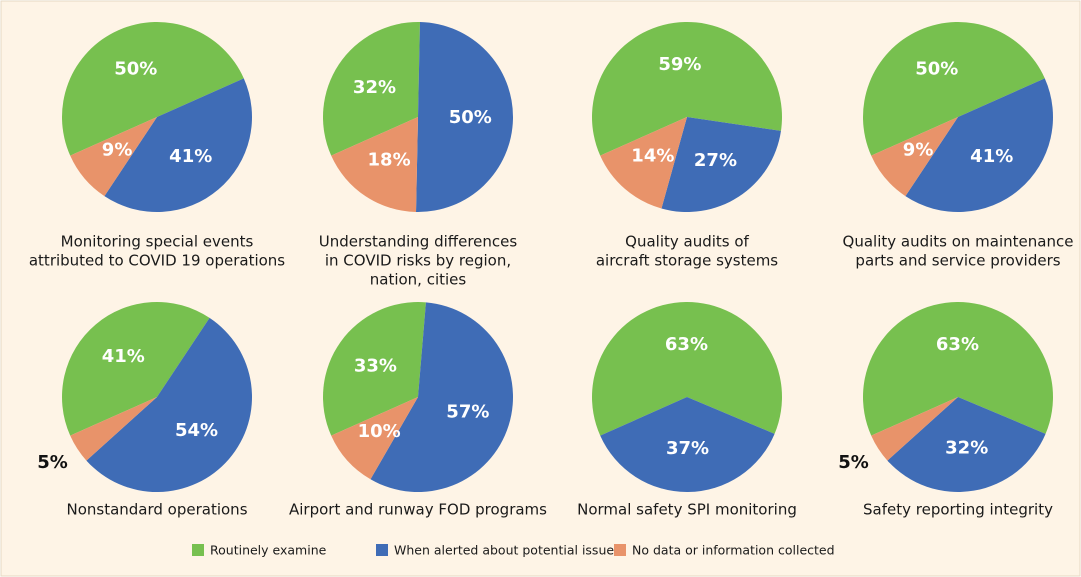 The height and width of the screenshot is (577, 1081). What do you see at coordinates (375, 366) in the screenshot?
I see `slice-label: 33%` at bounding box center [375, 366].